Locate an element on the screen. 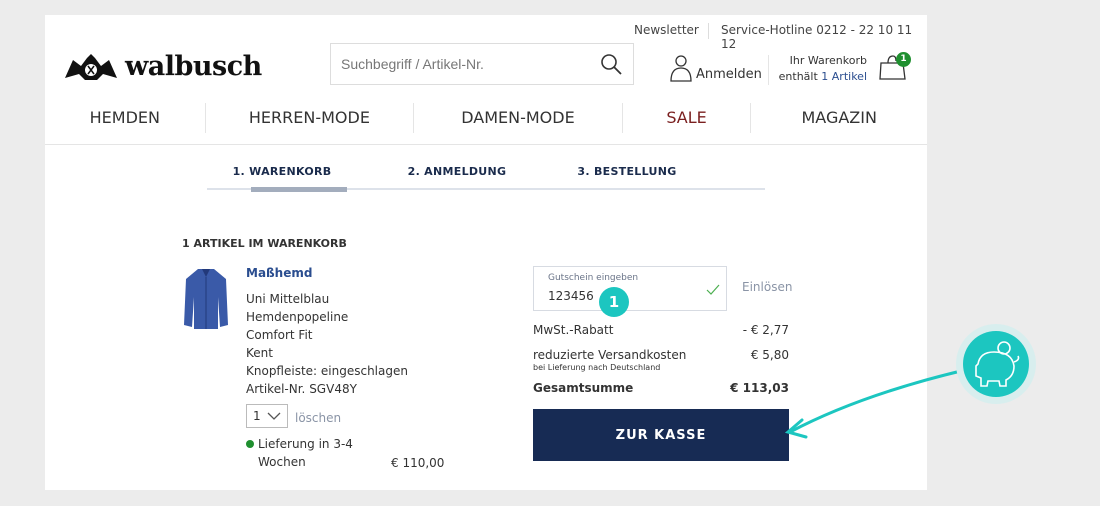 The image size is (1100, 506). search-icon is located at coordinates (611, 64).